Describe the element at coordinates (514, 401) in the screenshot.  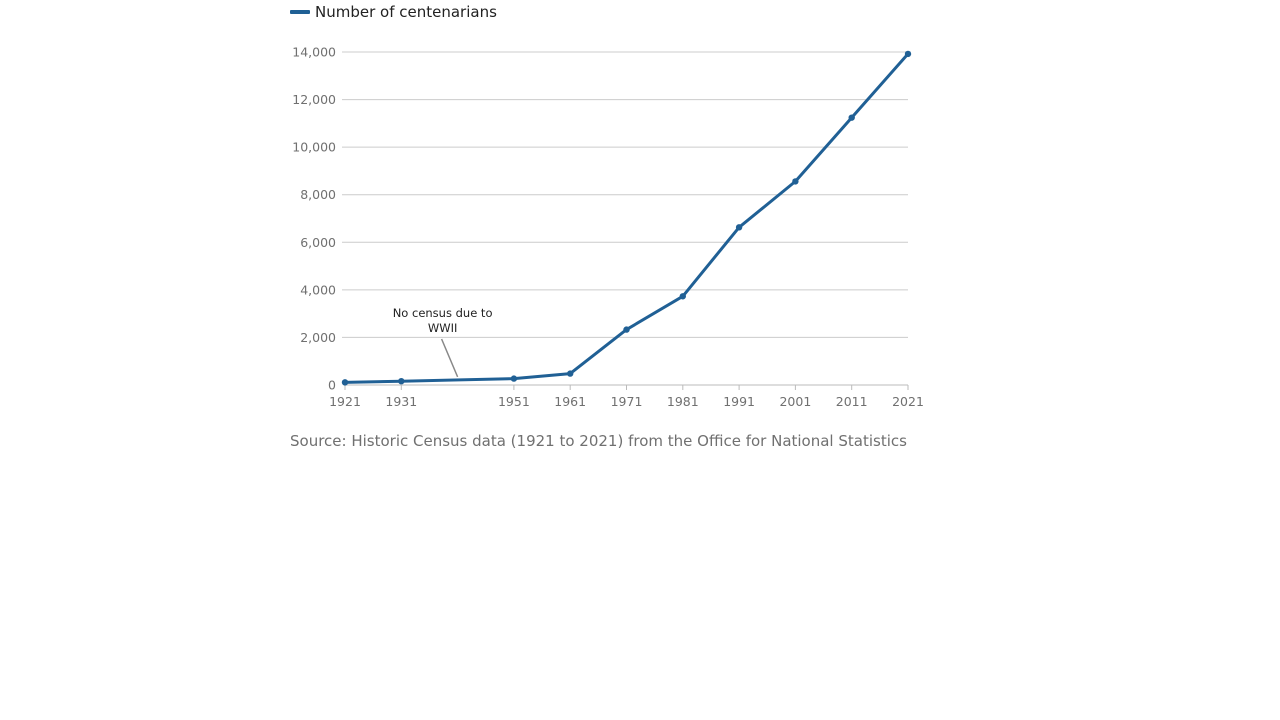
I see `x-tick-label: 1951` at that location.